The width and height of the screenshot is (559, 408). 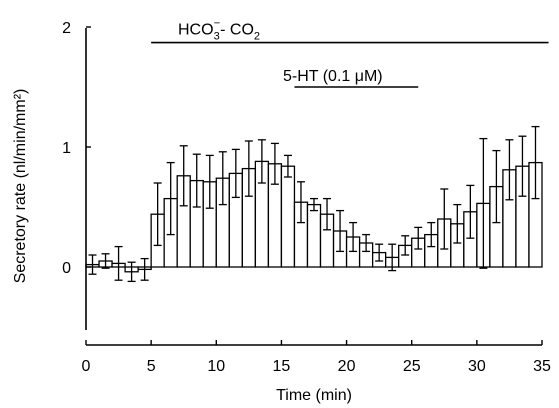 I want to click on x-tick-label: 15, so click(x=282, y=366).